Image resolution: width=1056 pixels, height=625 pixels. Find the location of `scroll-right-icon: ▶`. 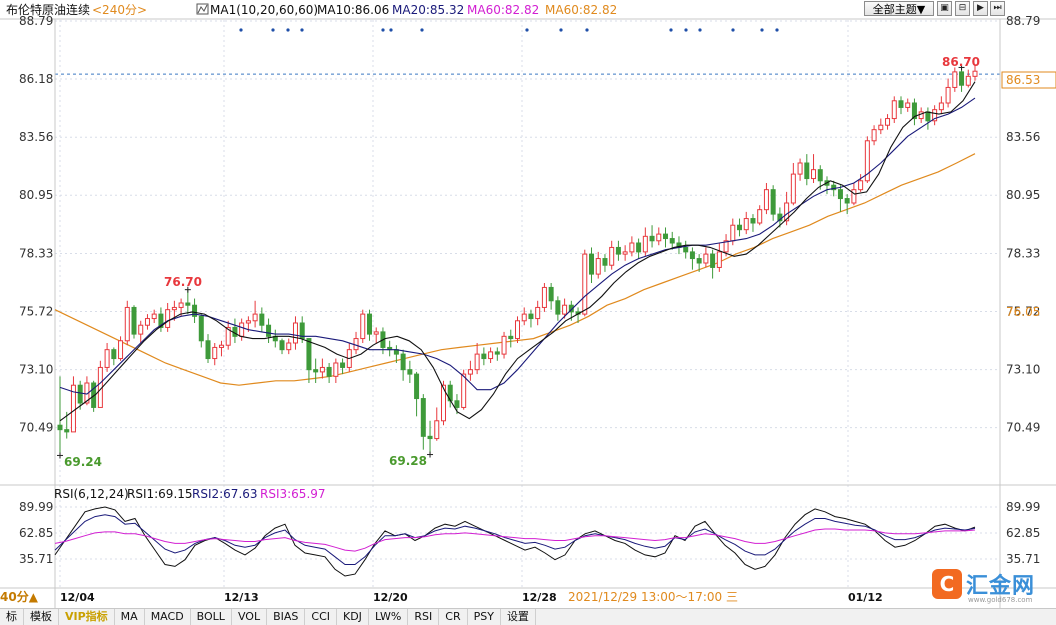

scroll-right-icon: ▶ is located at coordinates (980, 8).